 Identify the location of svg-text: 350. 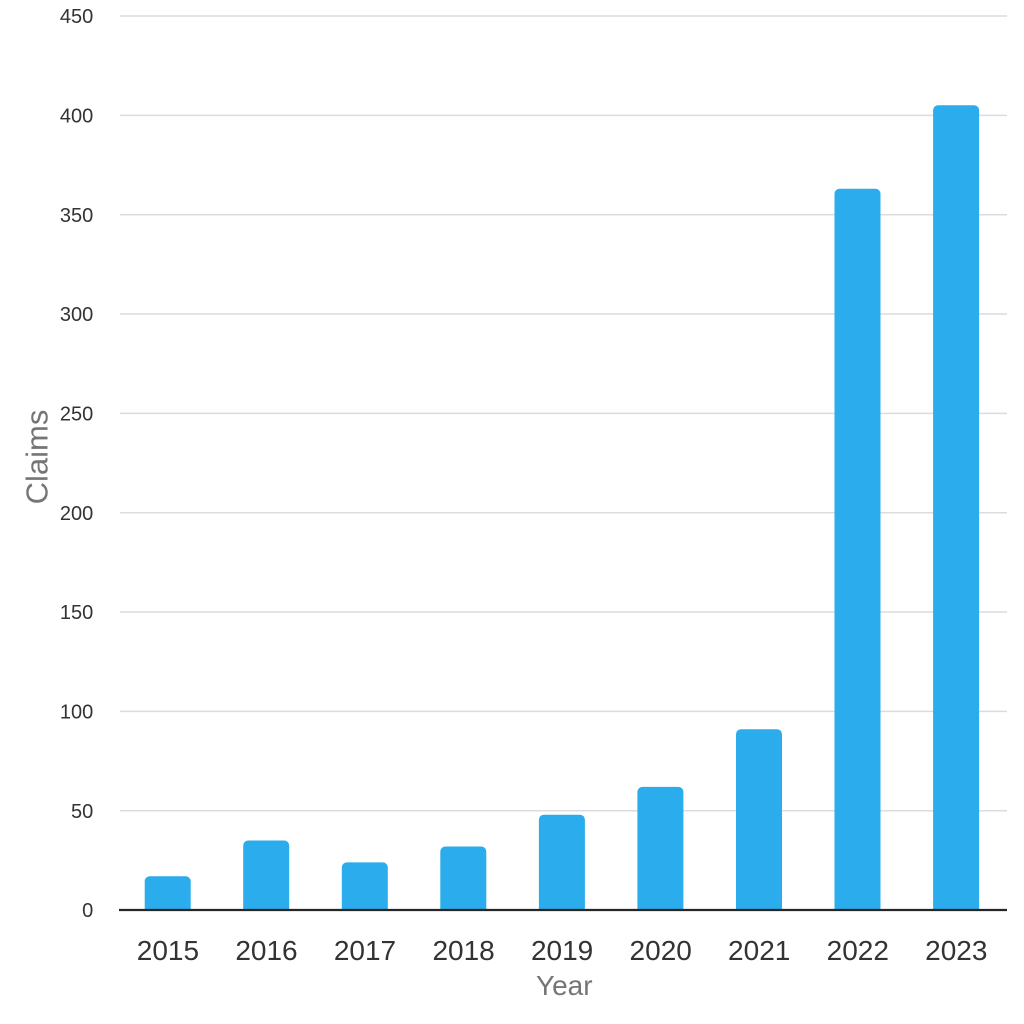
(76, 216).